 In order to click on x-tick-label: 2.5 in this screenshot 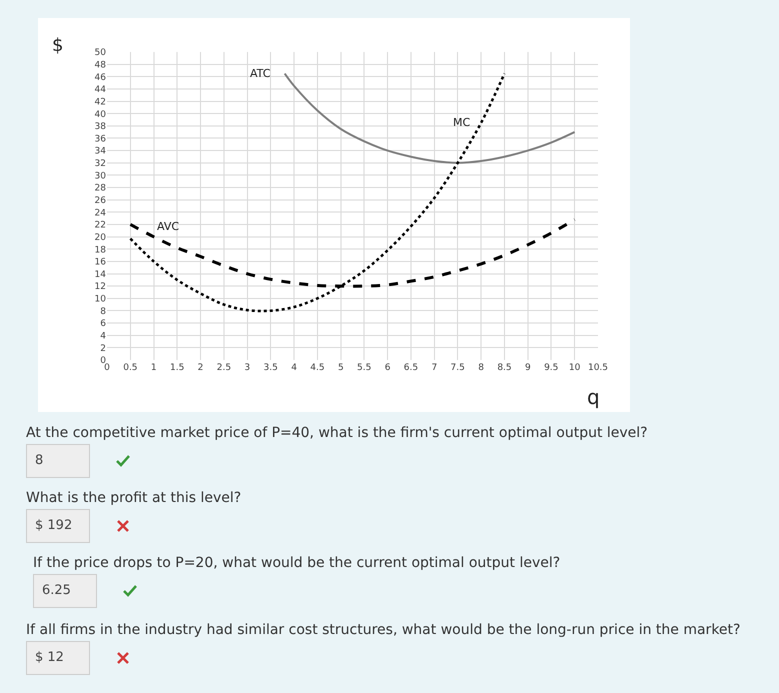, I will do `click(224, 368)`.